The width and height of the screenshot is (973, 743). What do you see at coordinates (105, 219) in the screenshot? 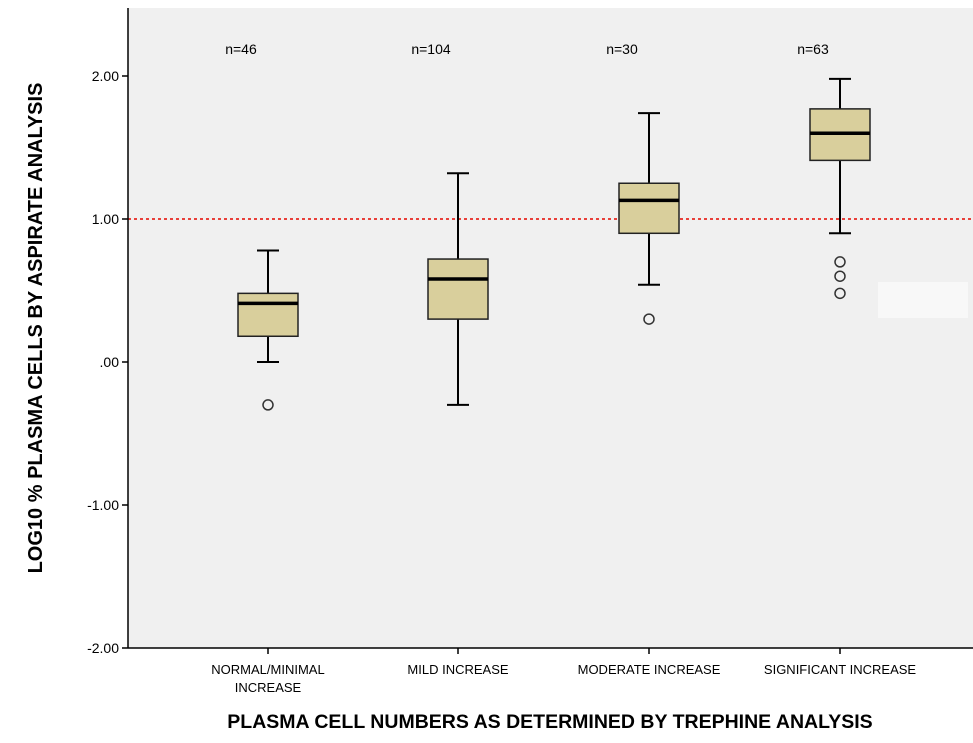
I see `y-tick-label: 1.00` at bounding box center [105, 219].